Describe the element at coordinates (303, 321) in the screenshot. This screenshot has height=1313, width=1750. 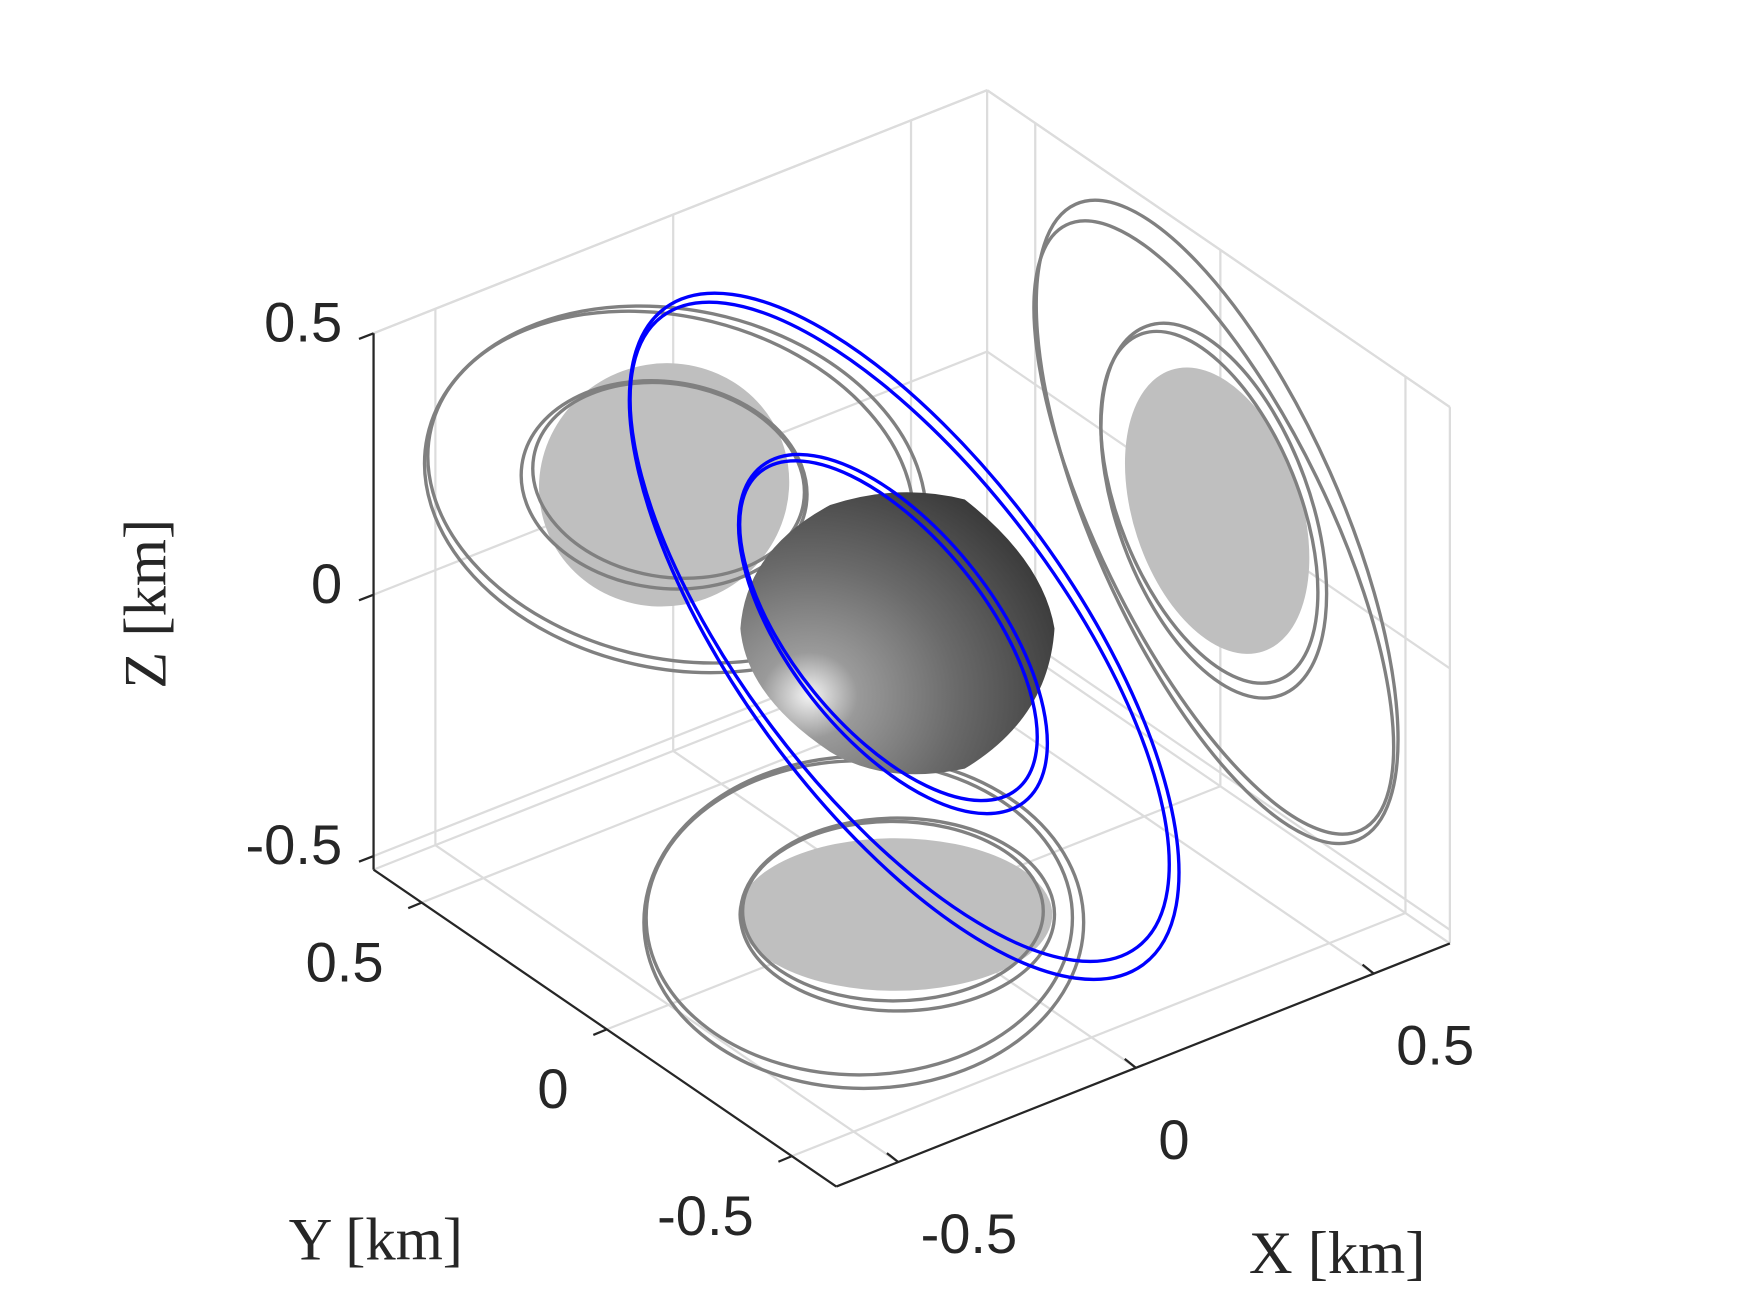
I see `z-tick-label: 0.5` at that location.